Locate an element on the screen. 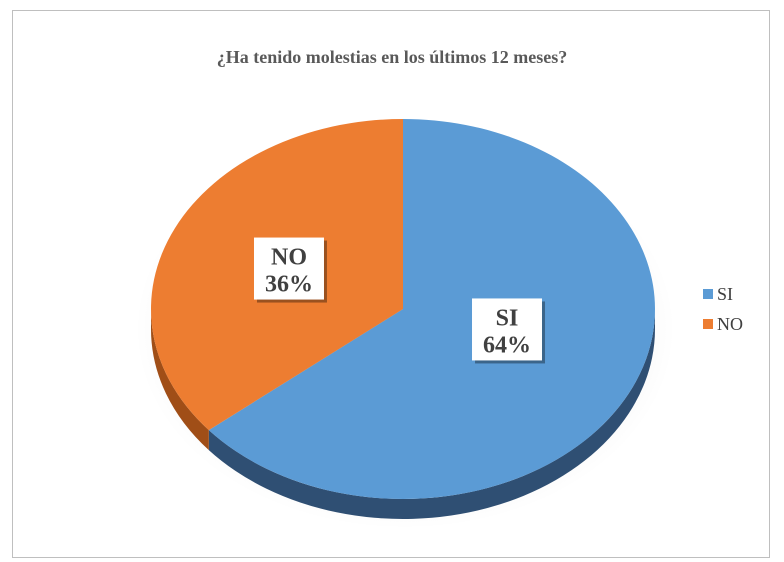  legend-label-si: SI is located at coordinates (725, 293).